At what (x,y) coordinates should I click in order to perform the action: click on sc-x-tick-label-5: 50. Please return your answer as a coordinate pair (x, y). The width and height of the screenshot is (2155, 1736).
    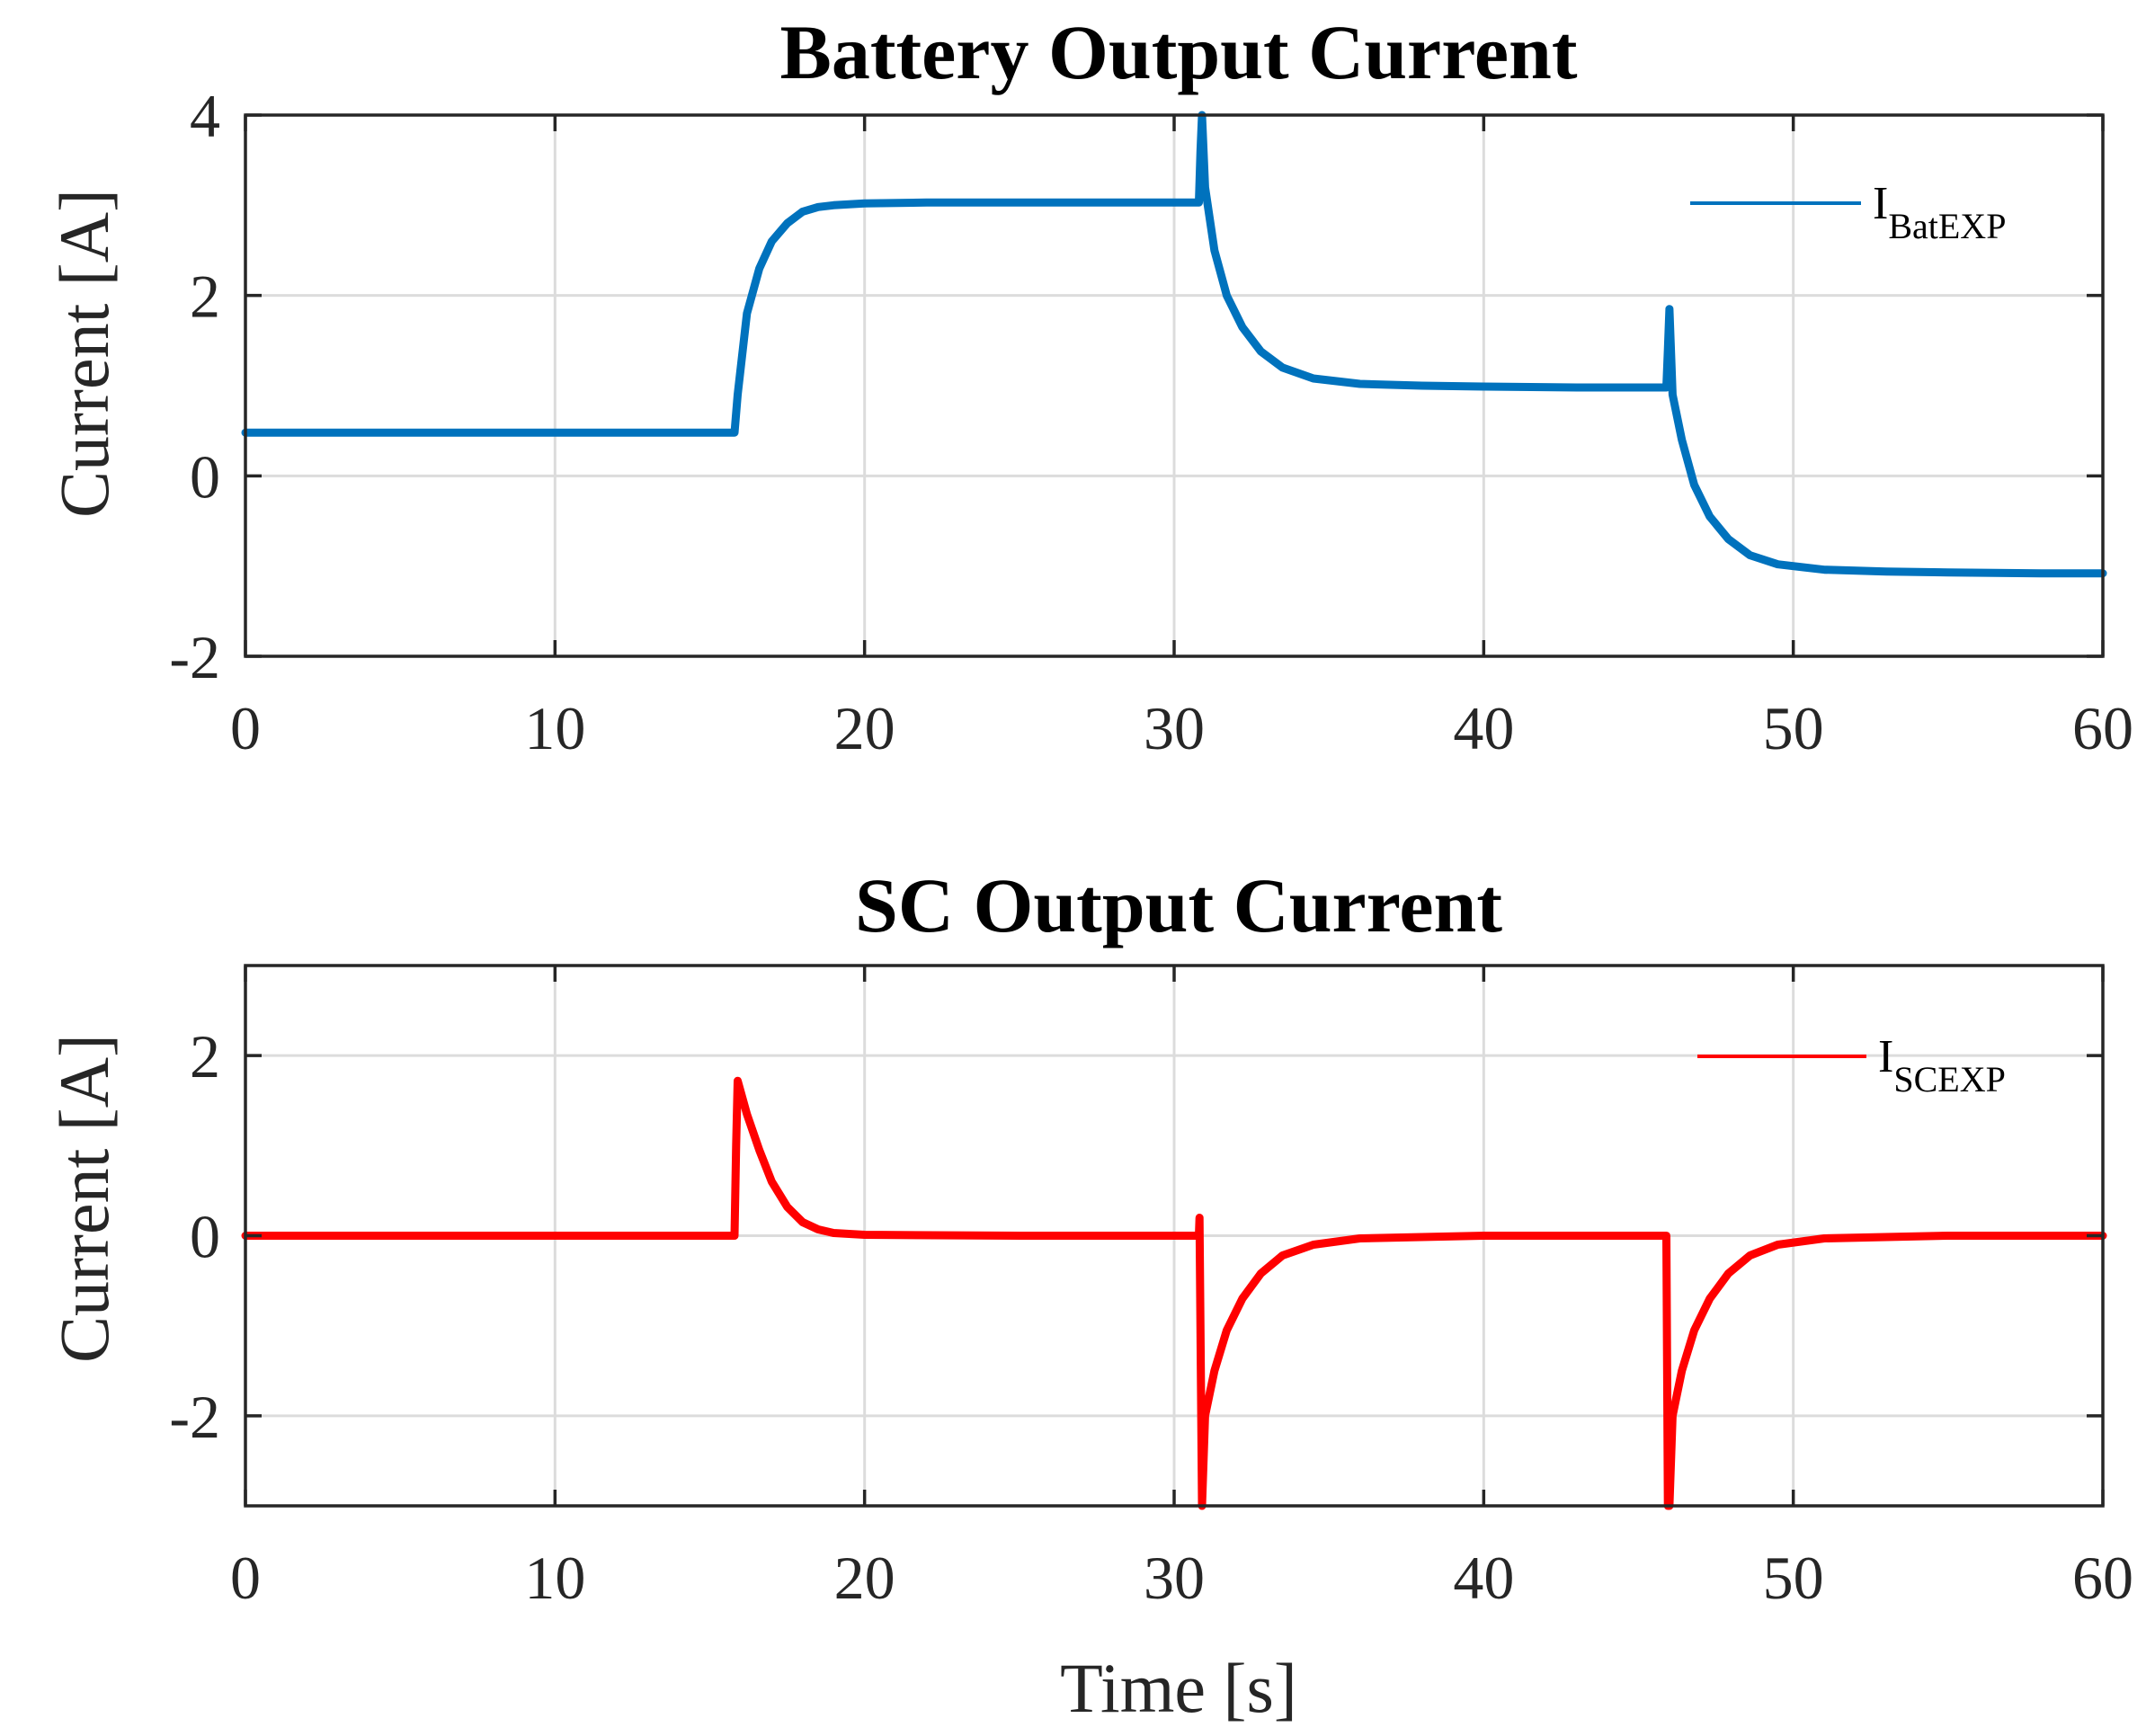
    Looking at the image, I should click on (1793, 1578).